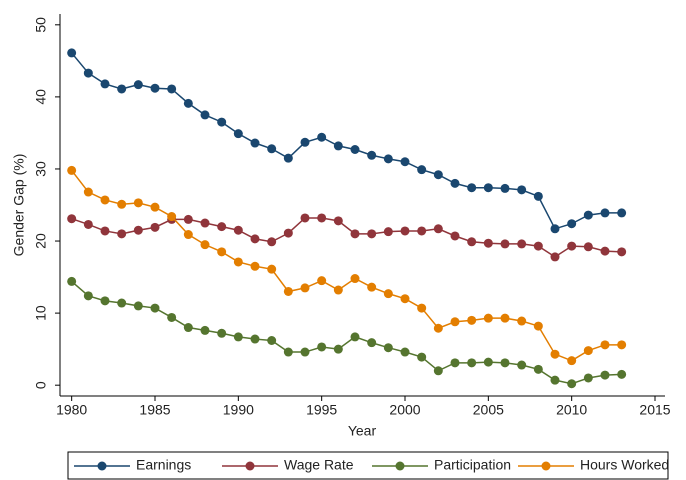  Describe the element at coordinates (319, 465) in the screenshot. I see `legend-label: Wage Rate` at that location.